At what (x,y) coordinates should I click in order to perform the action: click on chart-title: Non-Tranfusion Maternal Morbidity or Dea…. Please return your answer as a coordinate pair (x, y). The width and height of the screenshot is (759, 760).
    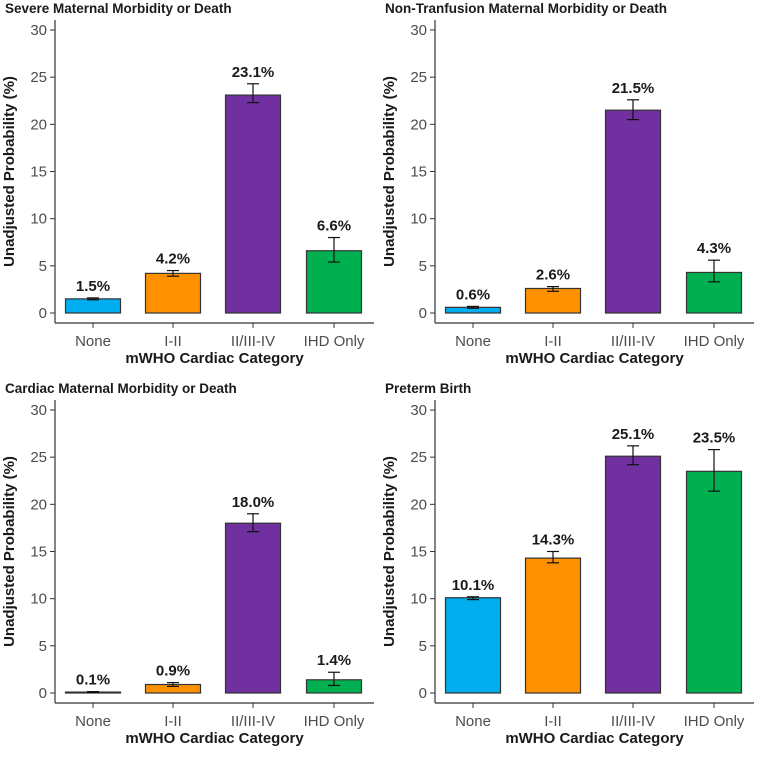
    Looking at the image, I should click on (526, 8).